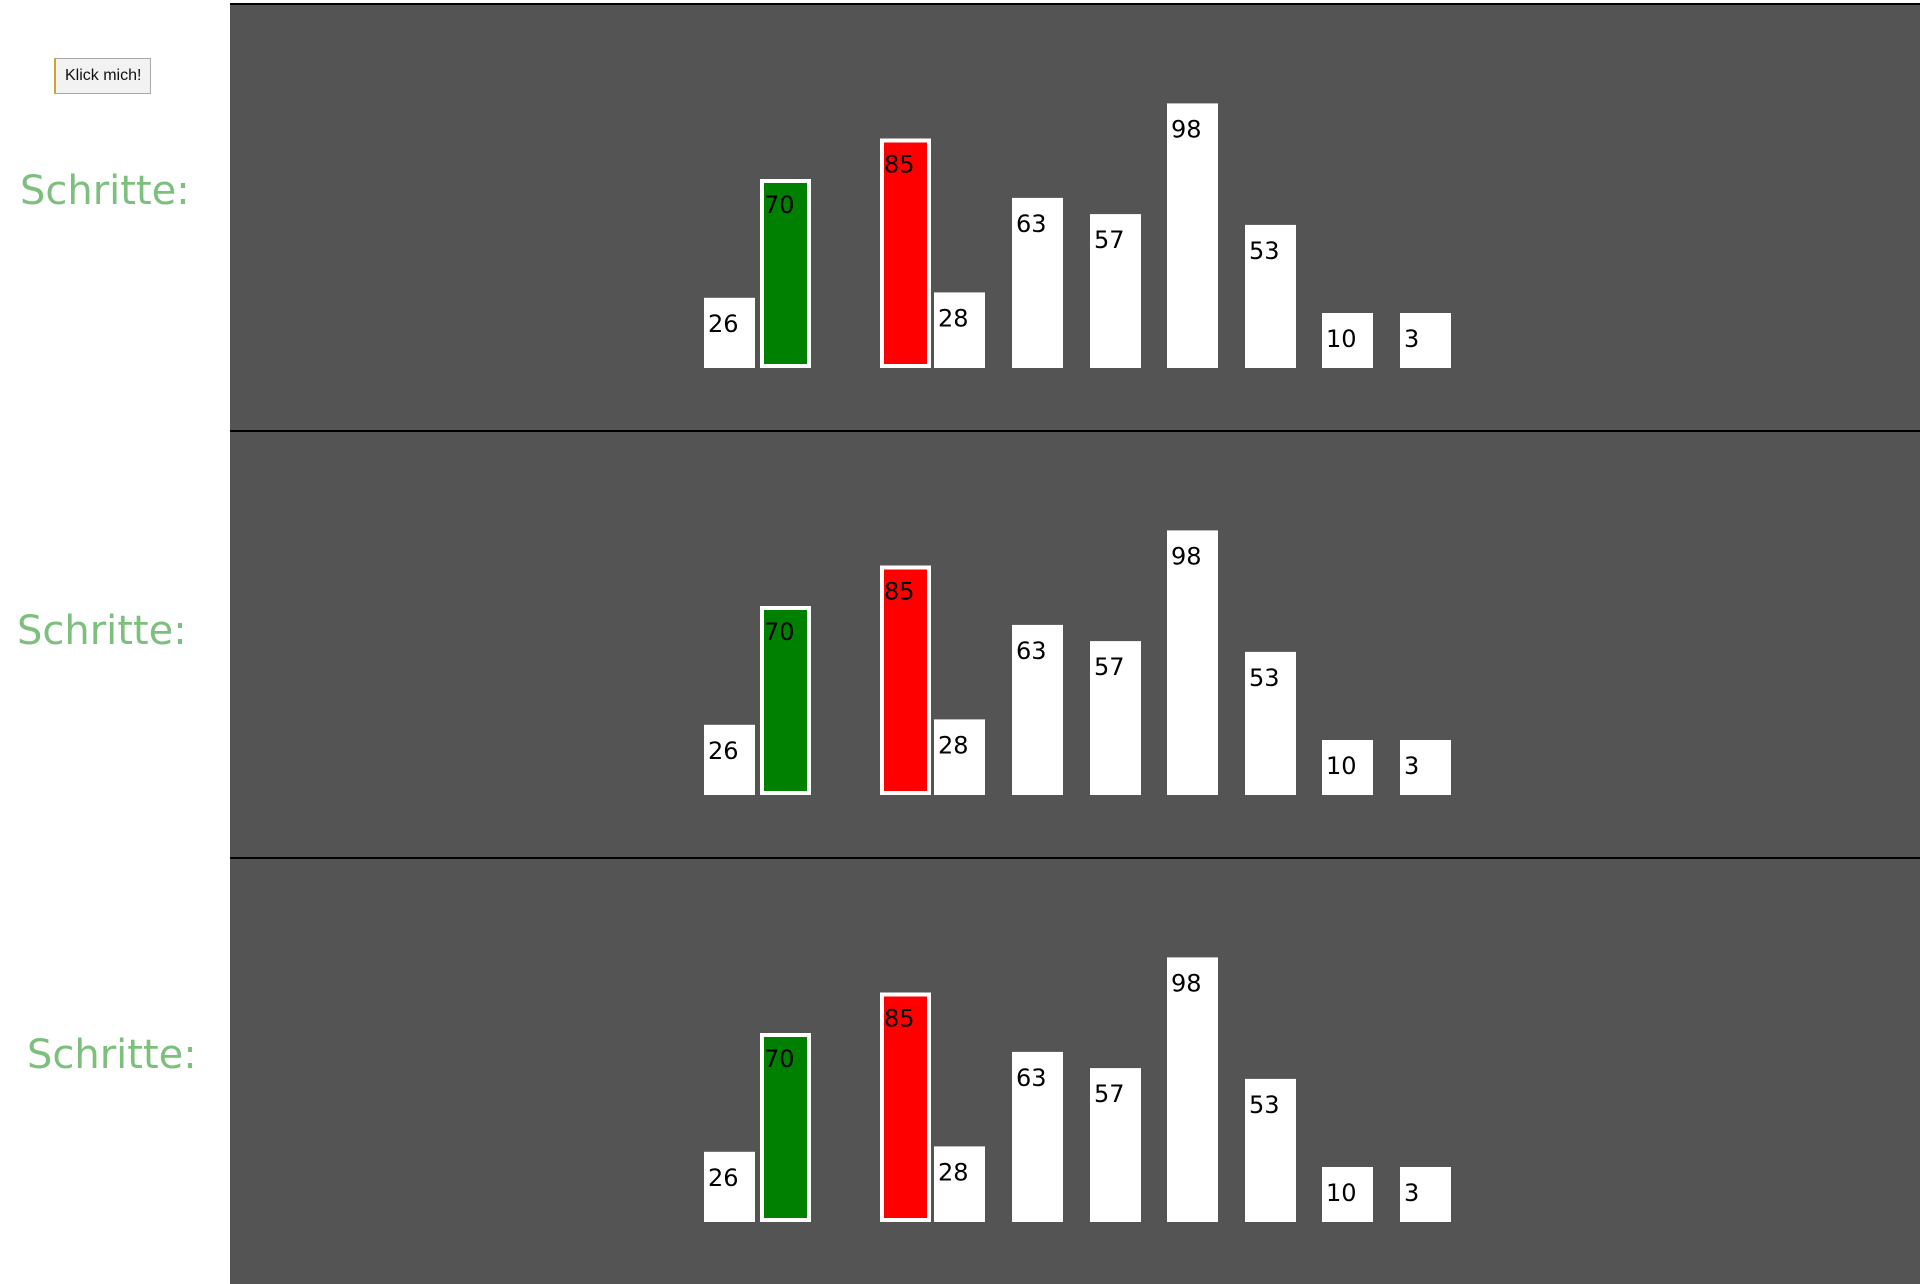 Image resolution: width=1920 pixels, height=1284 pixels. I want to click on steps-label-2: Schritte:, so click(102, 631).